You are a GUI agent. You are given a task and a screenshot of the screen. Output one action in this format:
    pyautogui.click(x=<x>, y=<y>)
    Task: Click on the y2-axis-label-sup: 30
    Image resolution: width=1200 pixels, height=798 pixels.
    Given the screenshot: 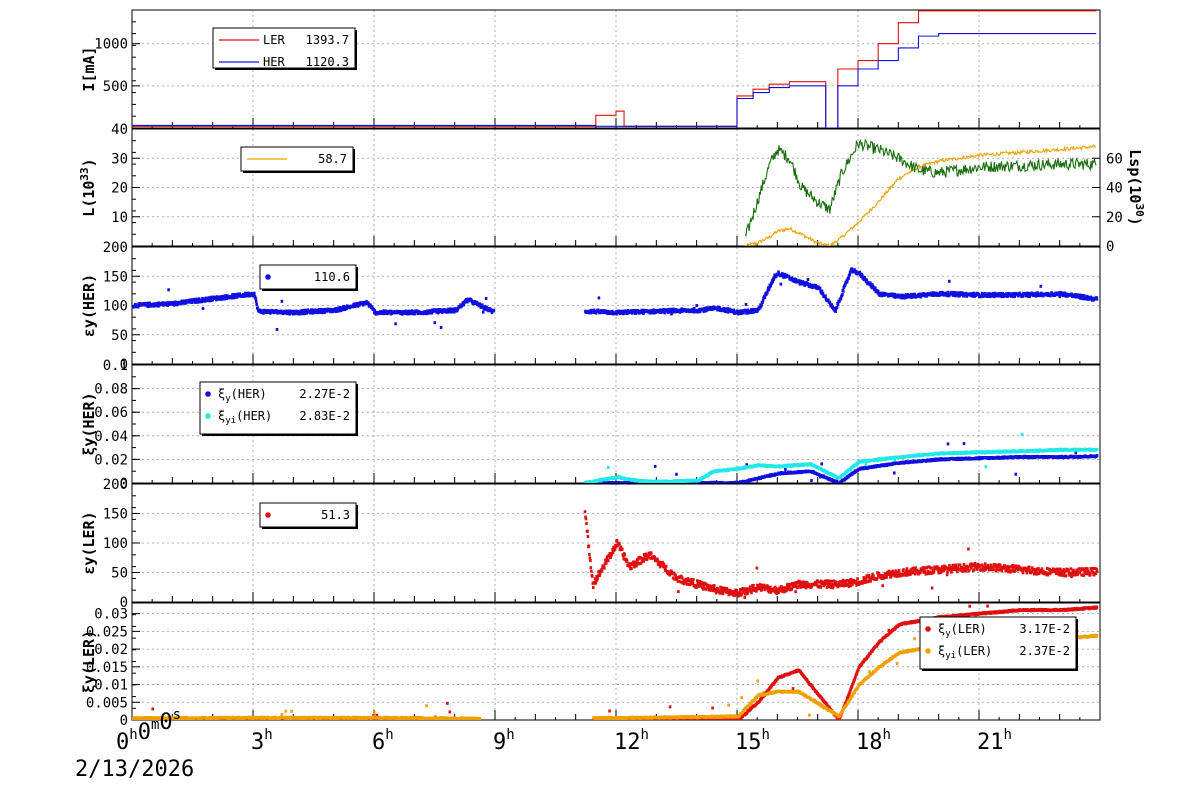 What is the action you would take?
    pyautogui.click(x=1139, y=209)
    